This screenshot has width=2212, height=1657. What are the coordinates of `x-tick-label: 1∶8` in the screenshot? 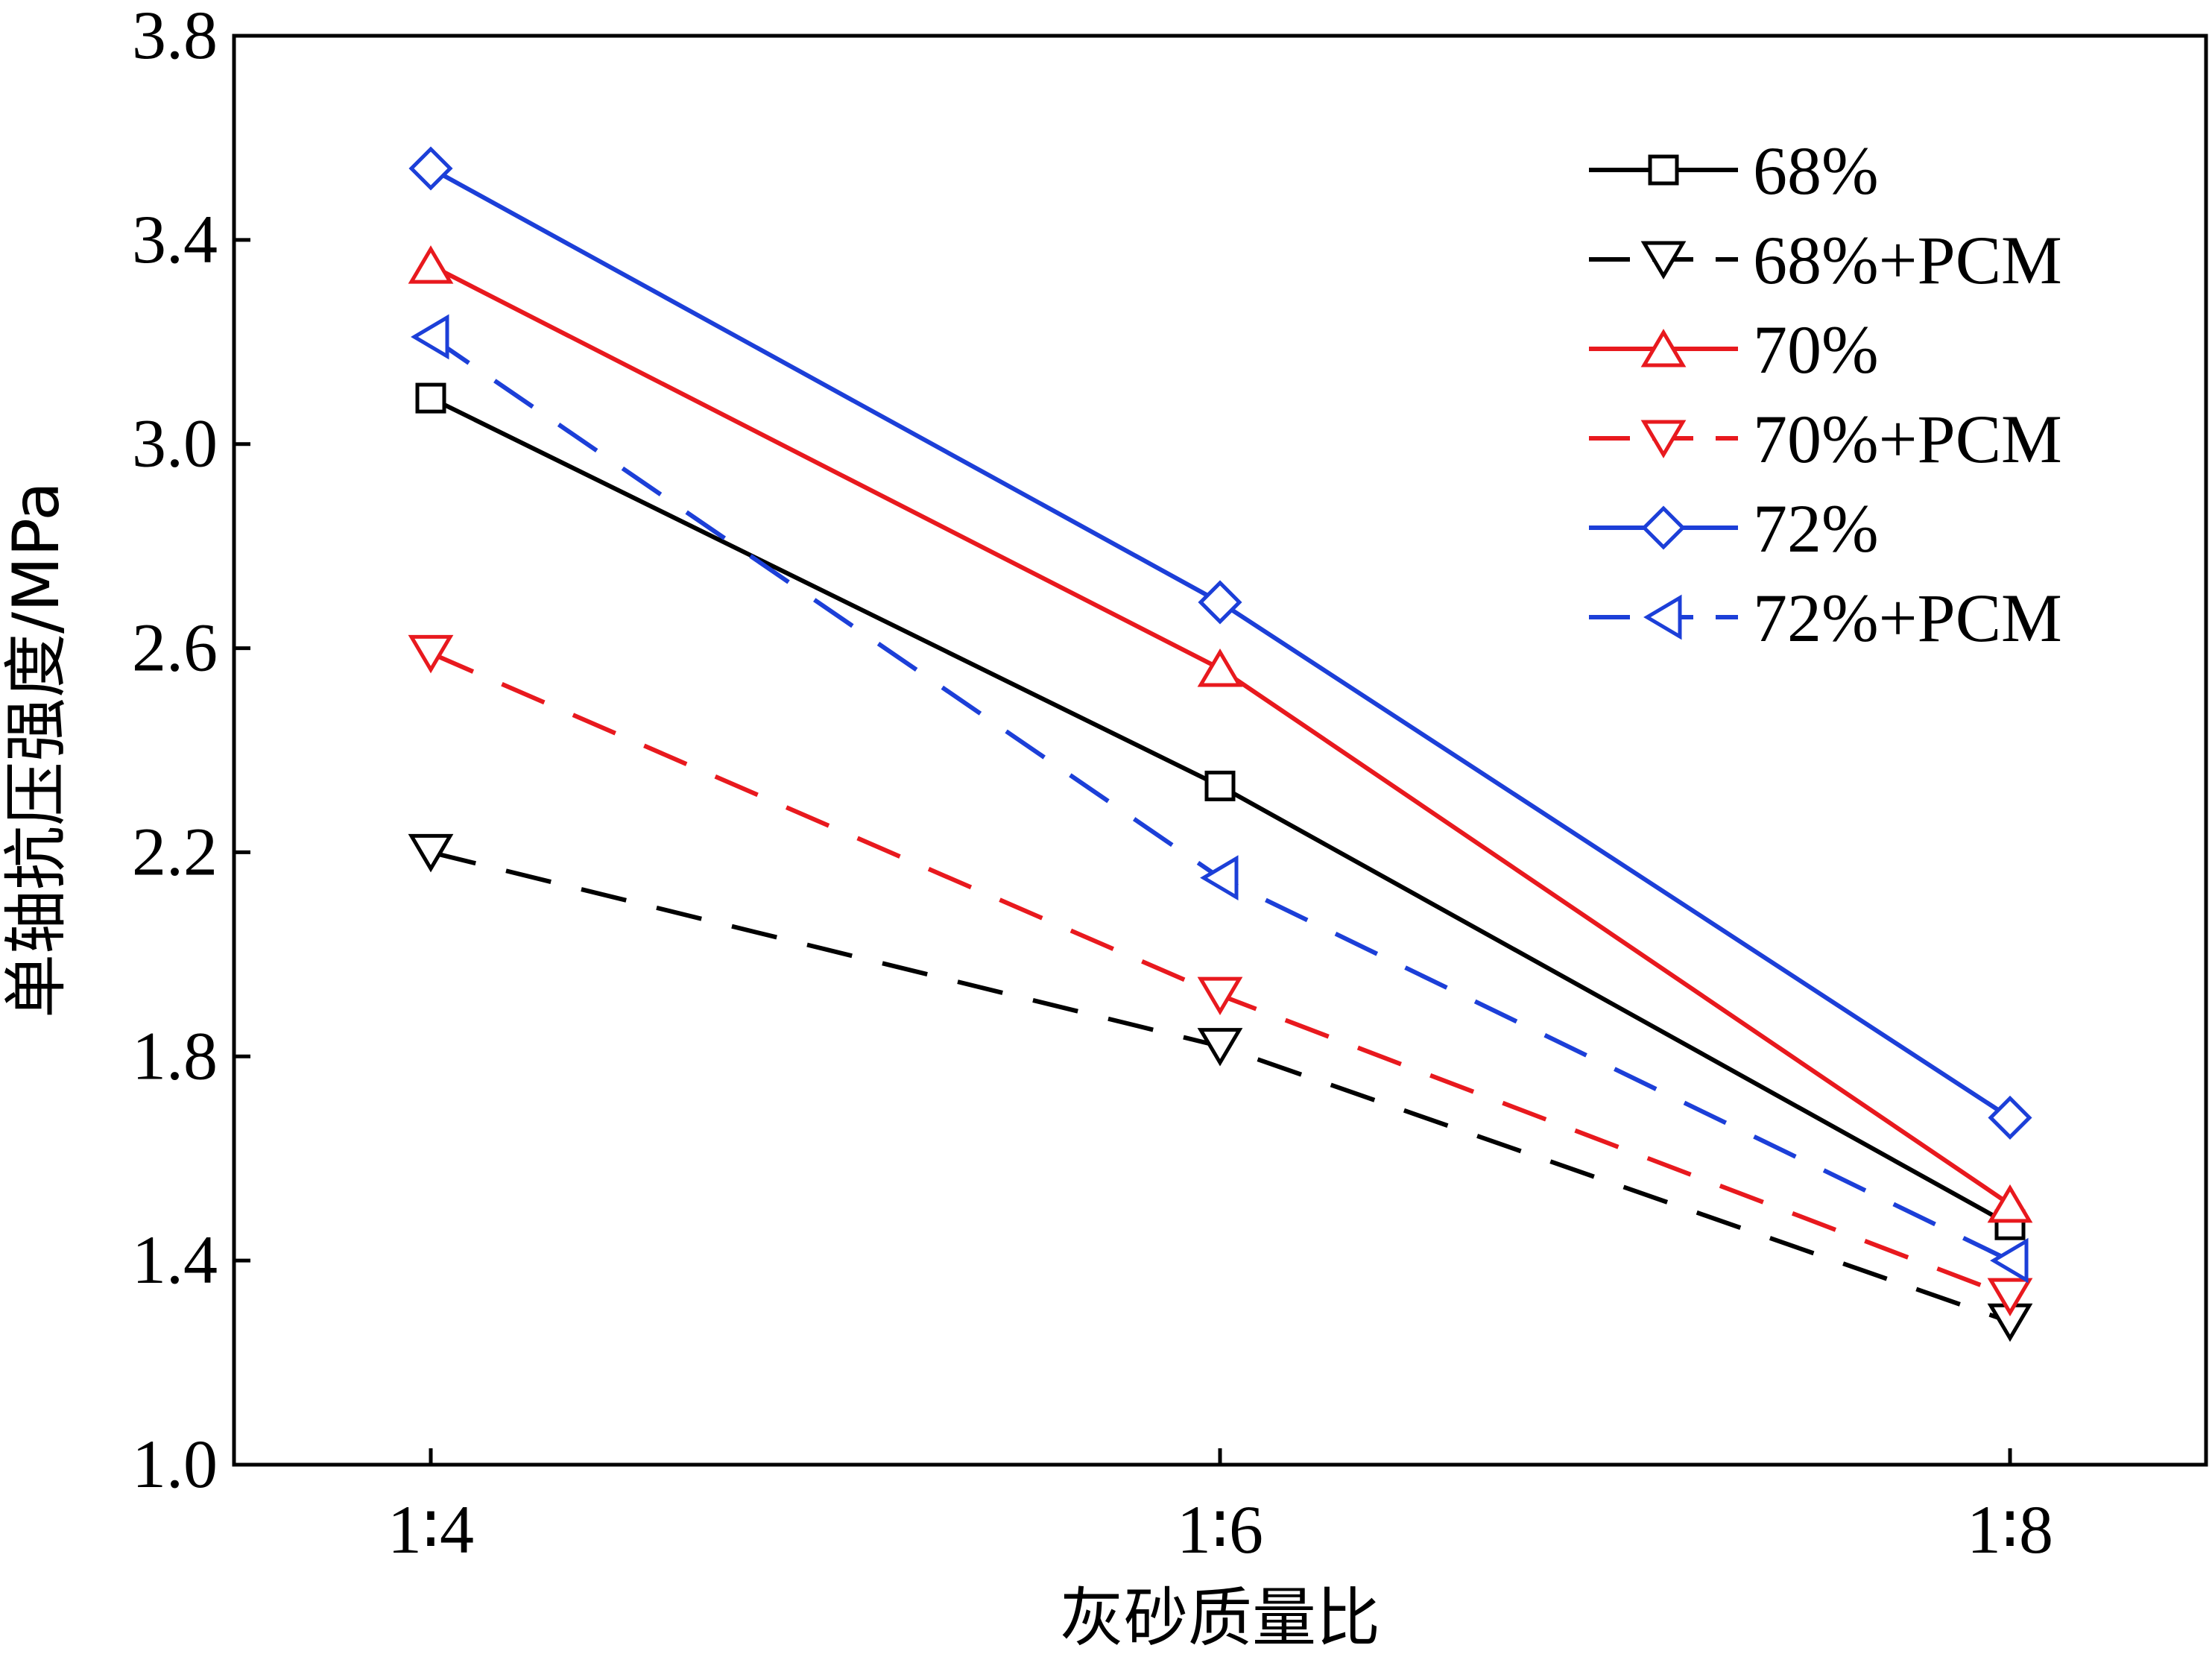 It's located at (2010, 1530).